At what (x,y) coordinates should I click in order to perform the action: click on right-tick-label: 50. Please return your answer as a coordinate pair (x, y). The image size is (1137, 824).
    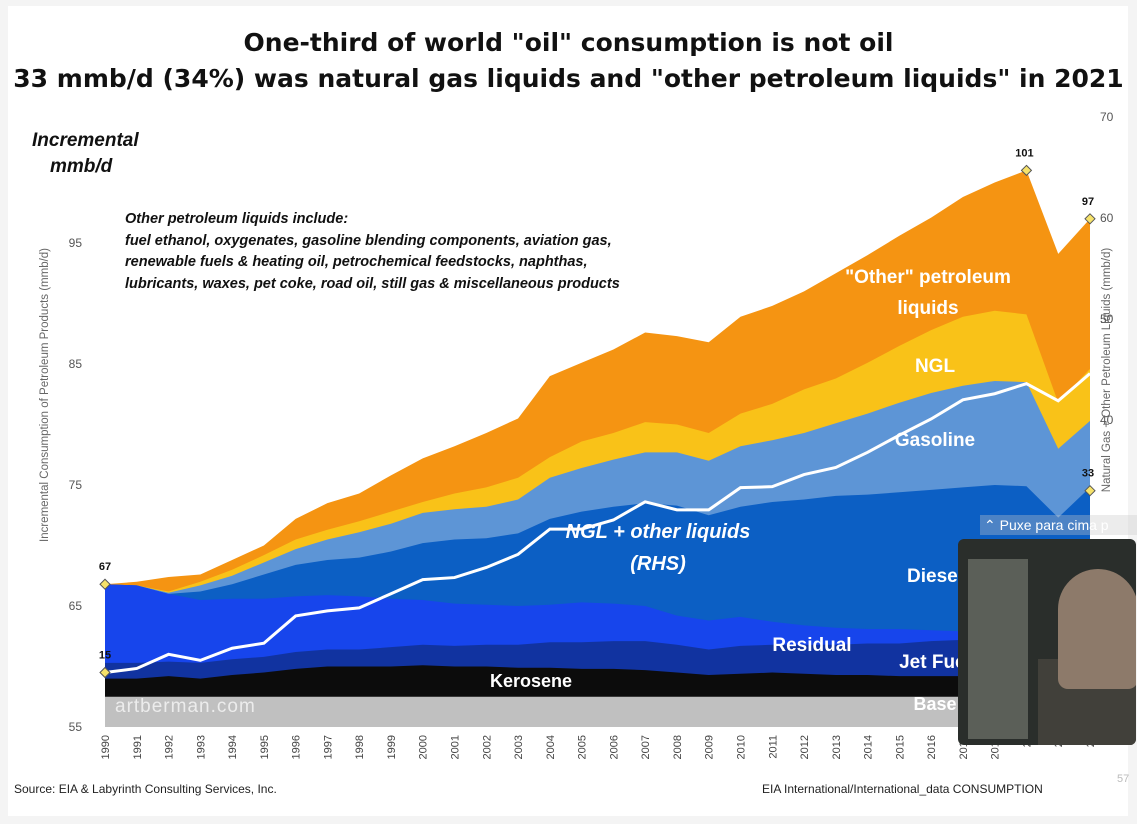
    Looking at the image, I should click on (1107, 319).